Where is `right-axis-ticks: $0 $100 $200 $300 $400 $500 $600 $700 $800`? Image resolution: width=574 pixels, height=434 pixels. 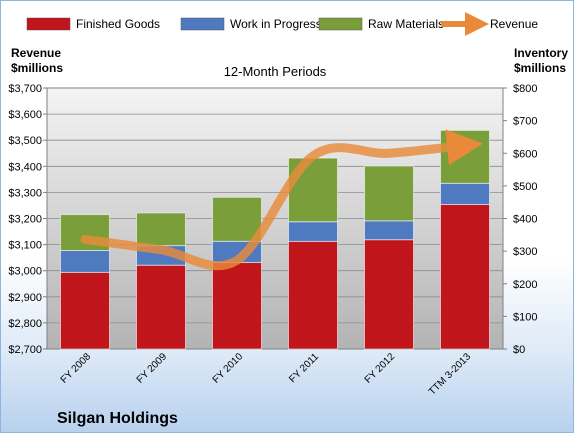 right-axis-ticks: $0 $100 $200 $300 $400 $500 $600 $700 $800 is located at coordinates (520, 219).